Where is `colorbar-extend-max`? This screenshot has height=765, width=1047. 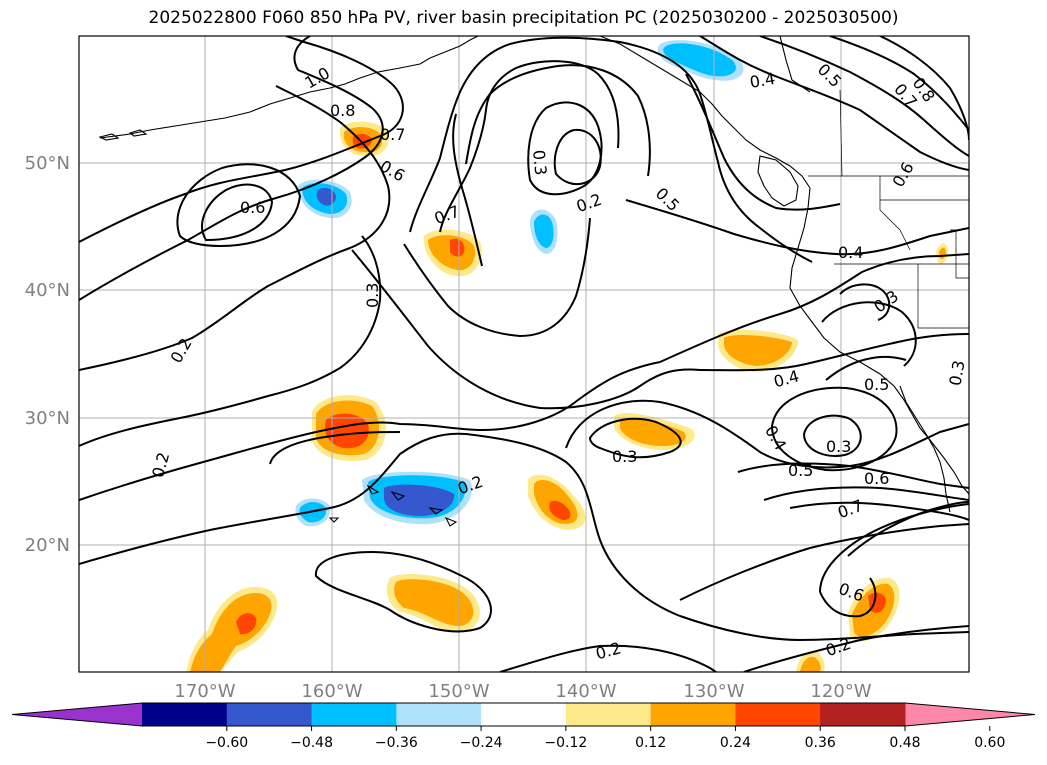 colorbar-extend-max is located at coordinates (970, 714).